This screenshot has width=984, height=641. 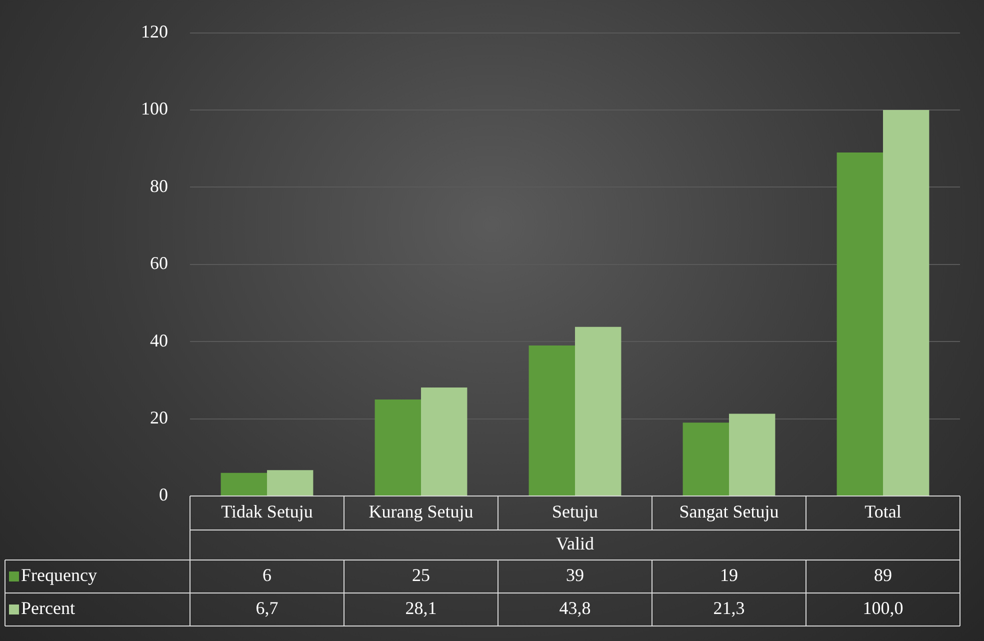 What do you see at coordinates (729, 575) in the screenshot?
I see `data-label: 19` at bounding box center [729, 575].